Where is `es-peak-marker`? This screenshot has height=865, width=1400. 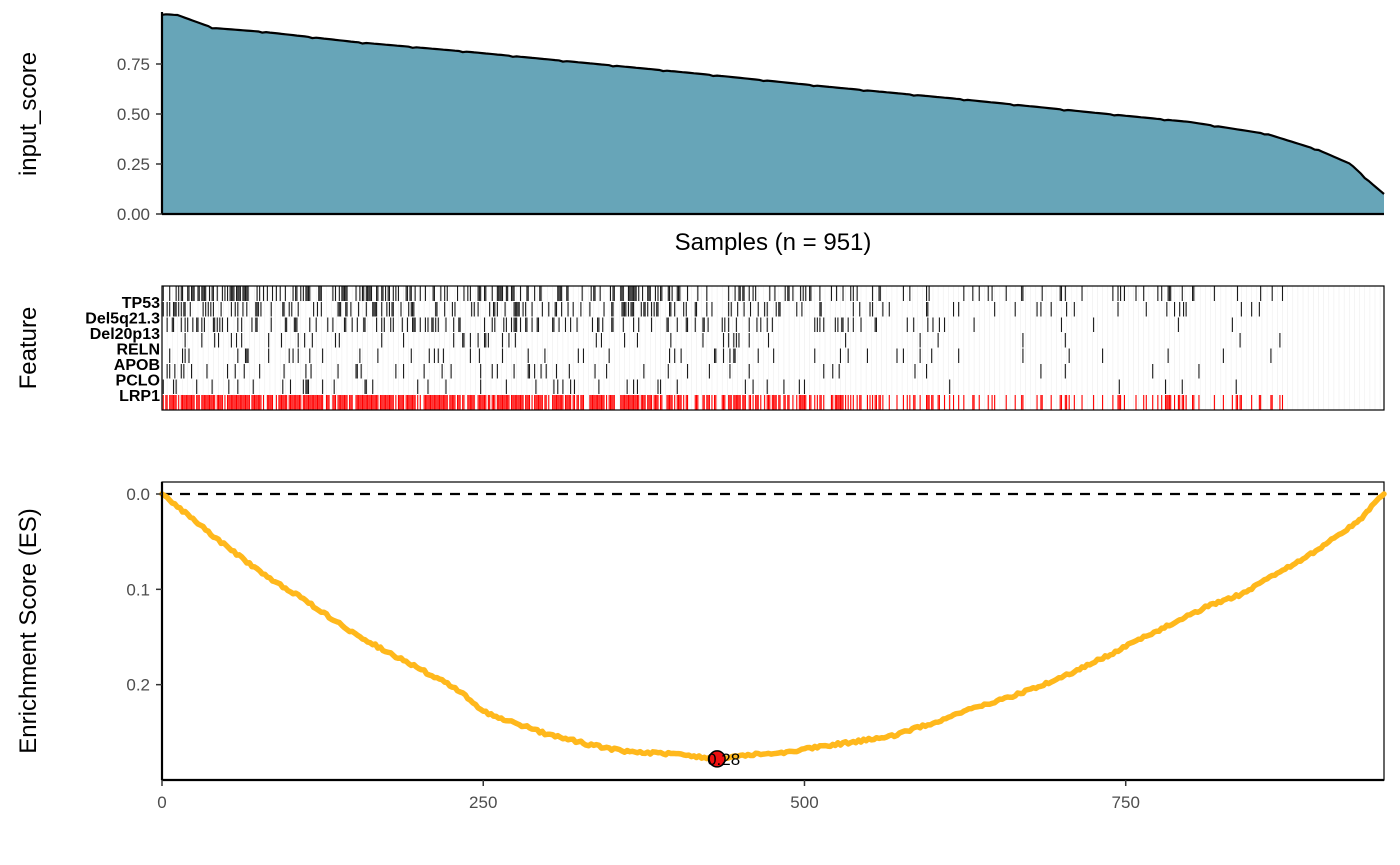 es-peak-marker is located at coordinates (717, 759).